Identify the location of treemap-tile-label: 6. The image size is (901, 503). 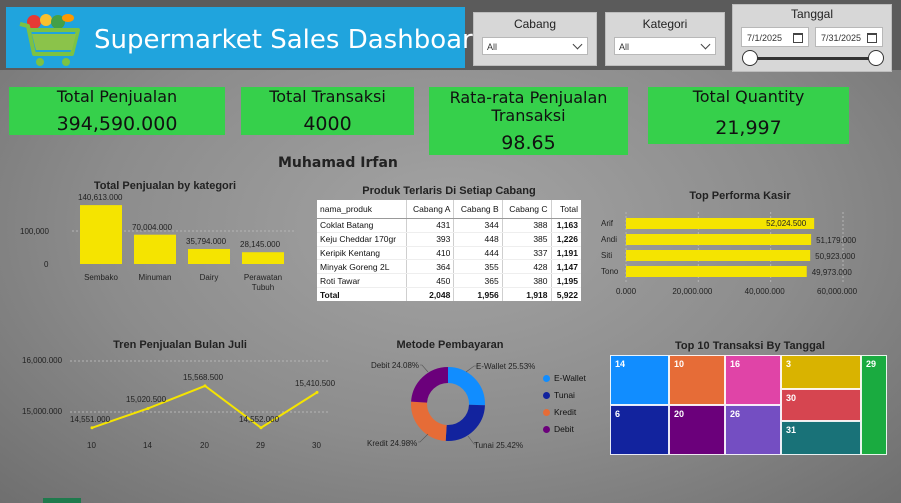
(618, 414).